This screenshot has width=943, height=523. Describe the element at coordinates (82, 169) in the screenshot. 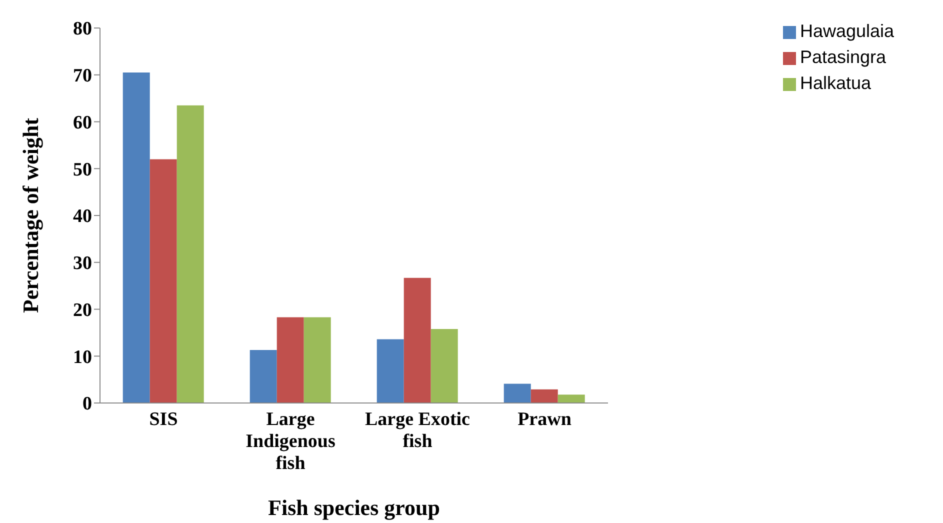

I see `y-tick-label: 50` at that location.